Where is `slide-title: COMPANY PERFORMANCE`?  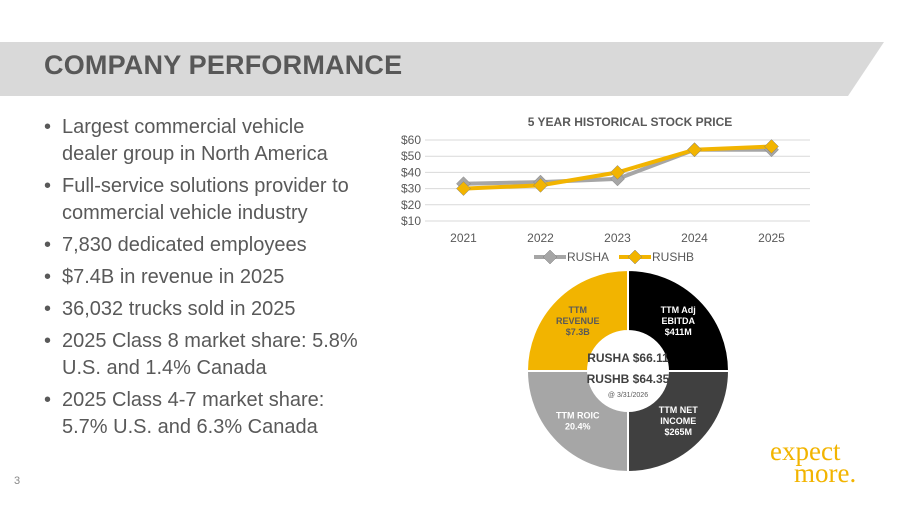
slide-title: COMPANY PERFORMANCE is located at coordinates (223, 65).